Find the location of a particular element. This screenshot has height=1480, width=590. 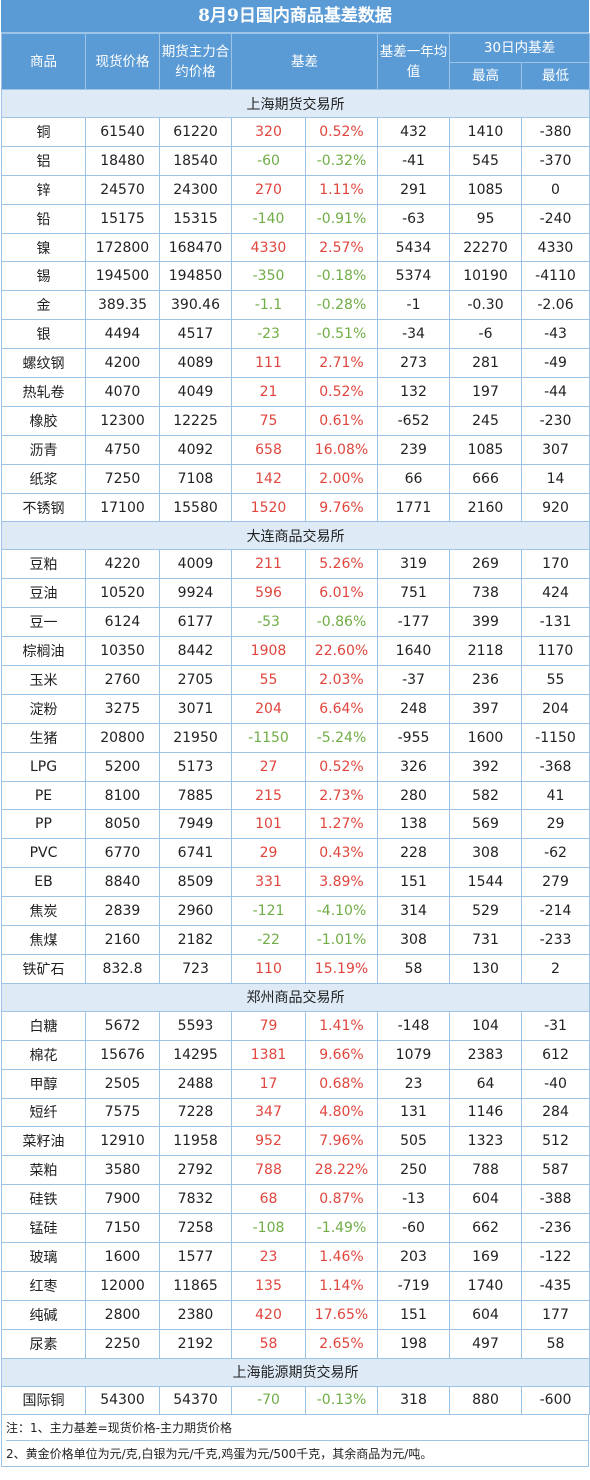

spot-price-cell: 12300 is located at coordinates (122, 420).